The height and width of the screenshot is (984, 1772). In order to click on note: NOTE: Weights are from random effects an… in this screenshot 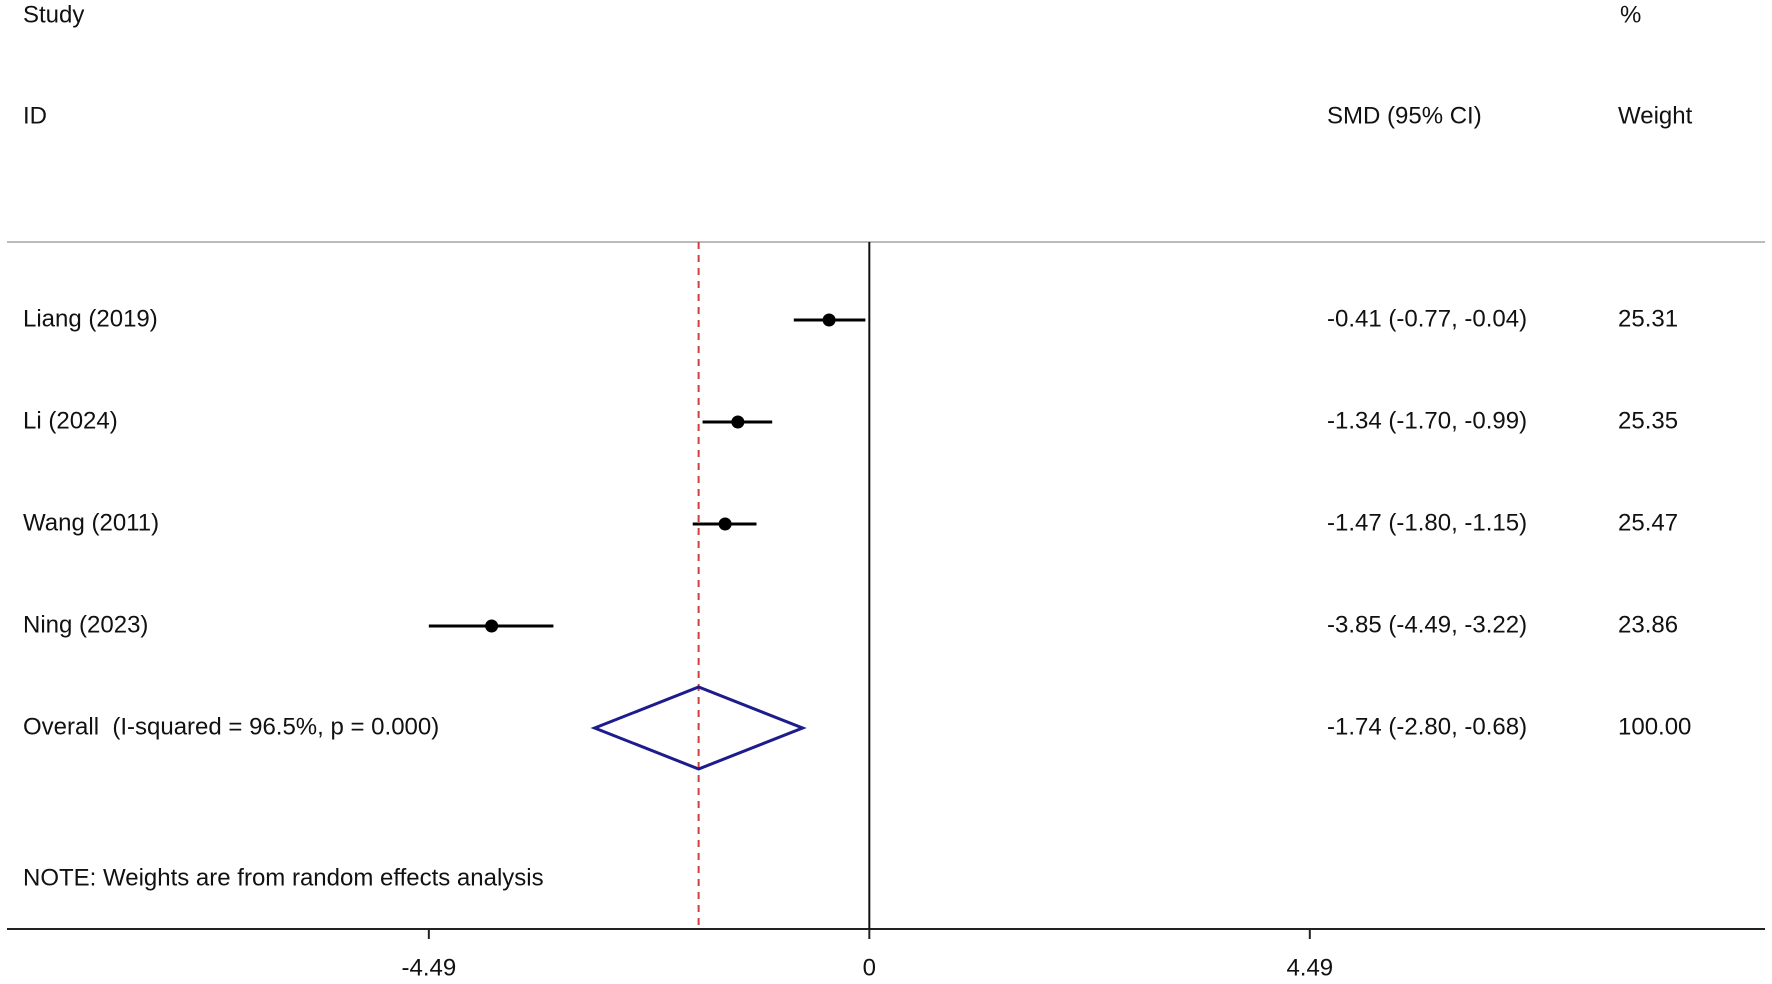, I will do `click(283, 877)`.